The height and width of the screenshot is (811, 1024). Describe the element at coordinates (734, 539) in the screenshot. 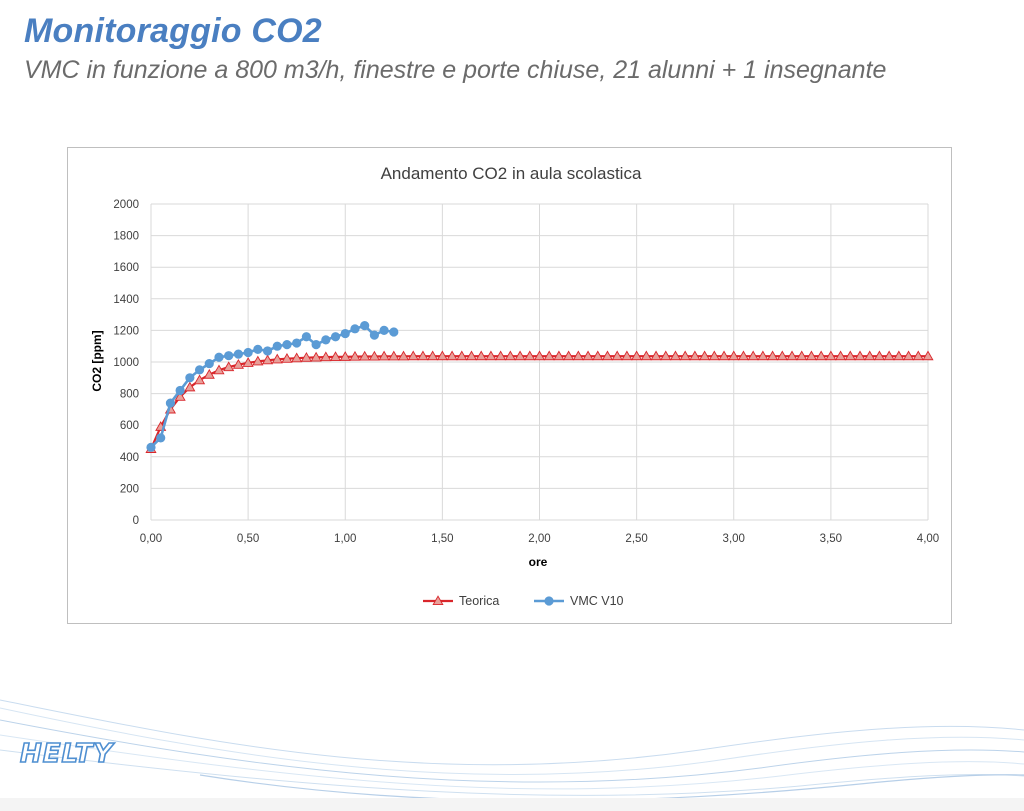

I see `x-tick-label: 3,00` at that location.